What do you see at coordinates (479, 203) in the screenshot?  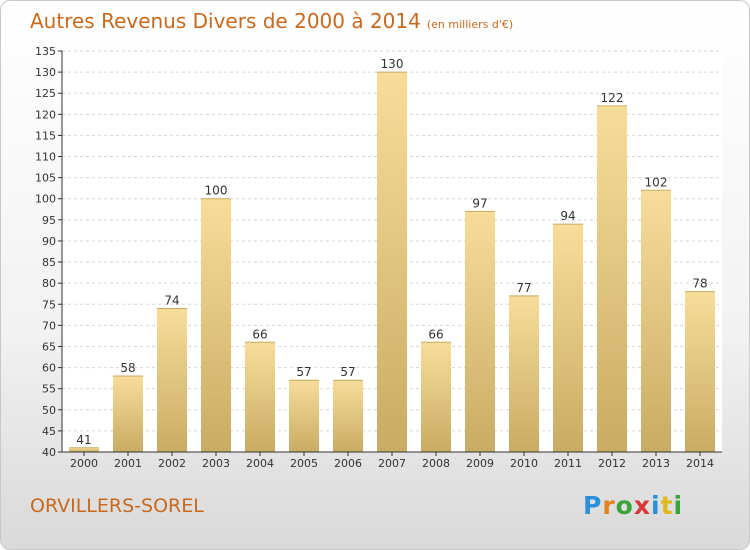 I see `bar-value-label: 97` at bounding box center [479, 203].